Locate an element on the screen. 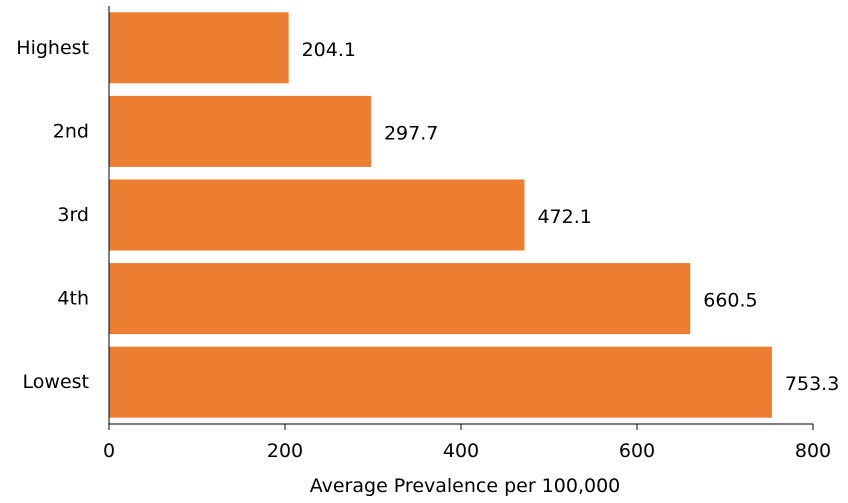  x-axis-title: Average Prevalence per 100,000 is located at coordinates (465, 486).